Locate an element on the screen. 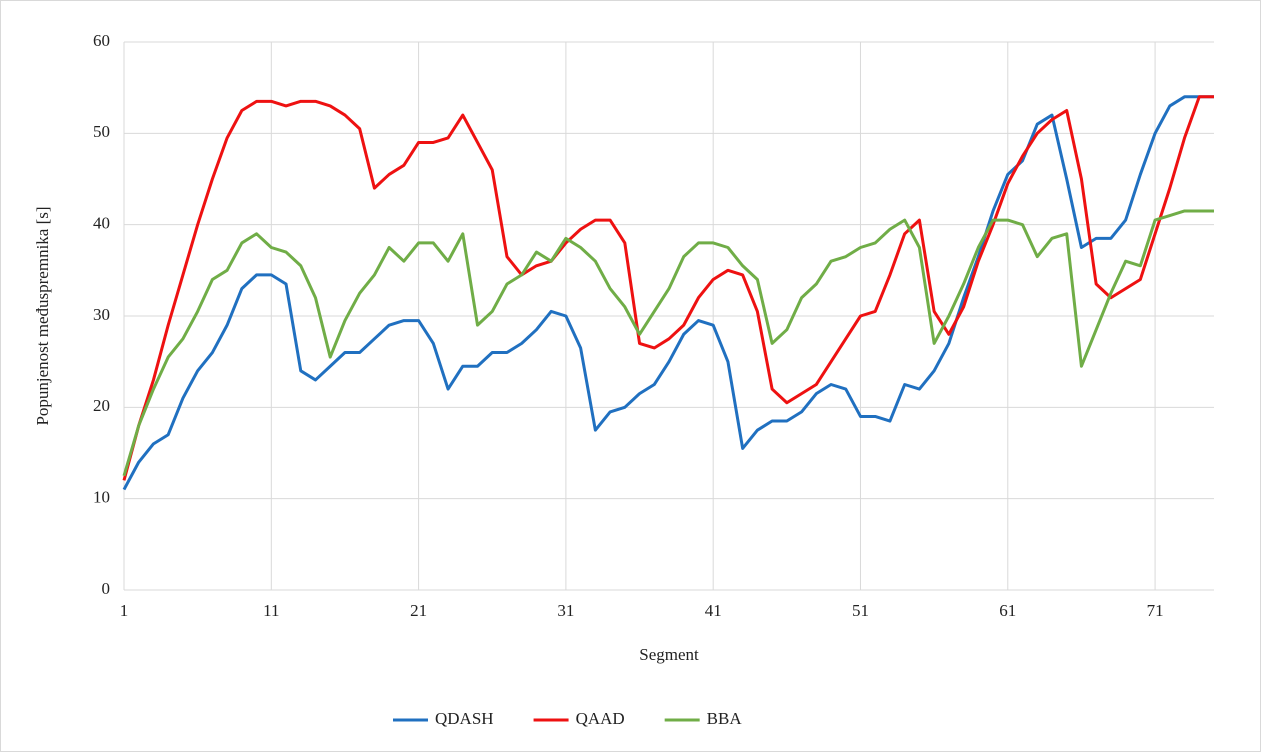  y-tick-label: 0 is located at coordinates (106, 588).